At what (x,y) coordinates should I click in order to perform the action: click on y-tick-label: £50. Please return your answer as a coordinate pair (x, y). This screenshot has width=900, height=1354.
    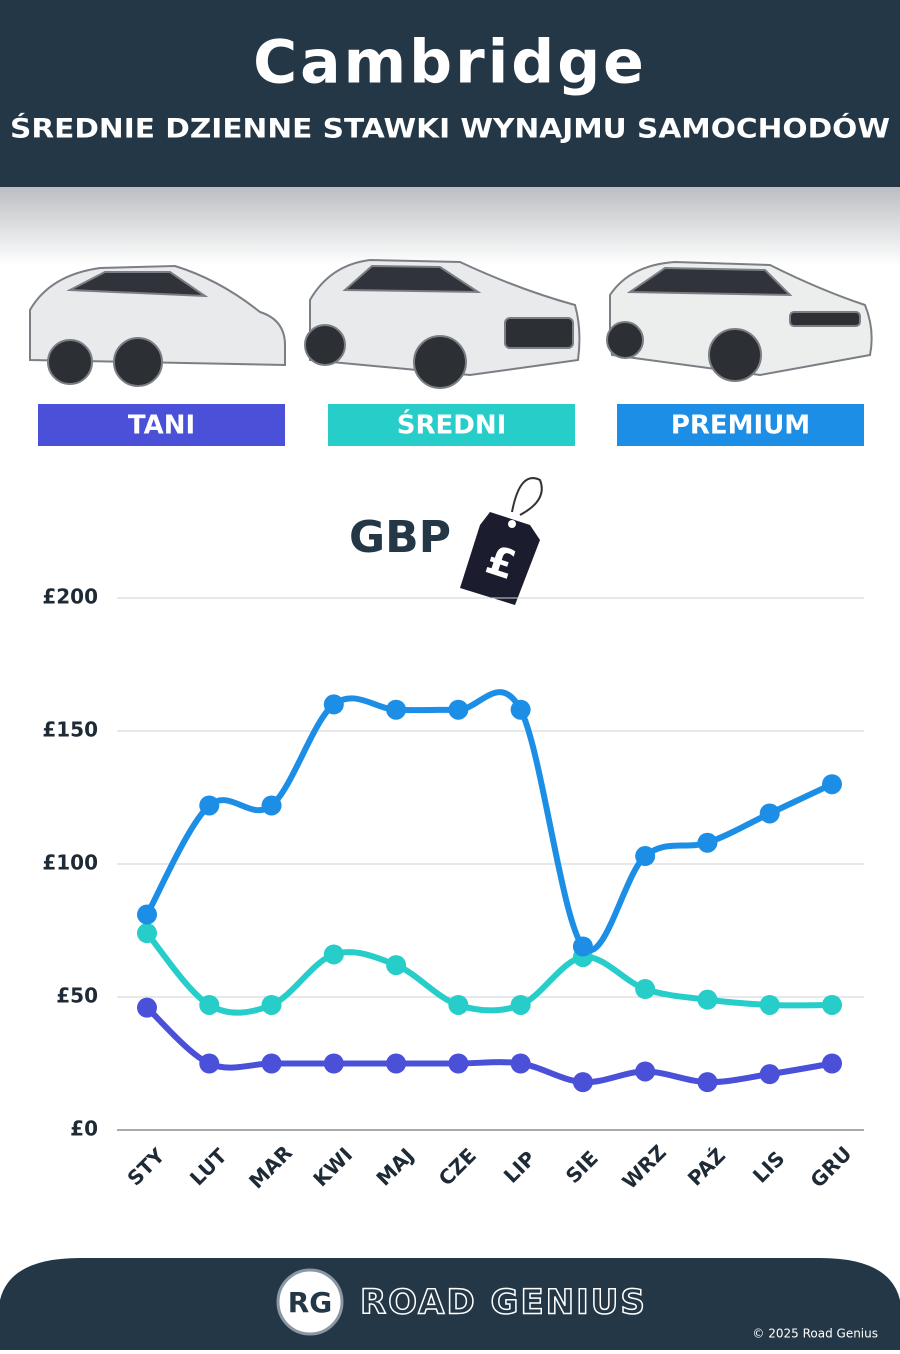
    Looking at the image, I should click on (77, 996).